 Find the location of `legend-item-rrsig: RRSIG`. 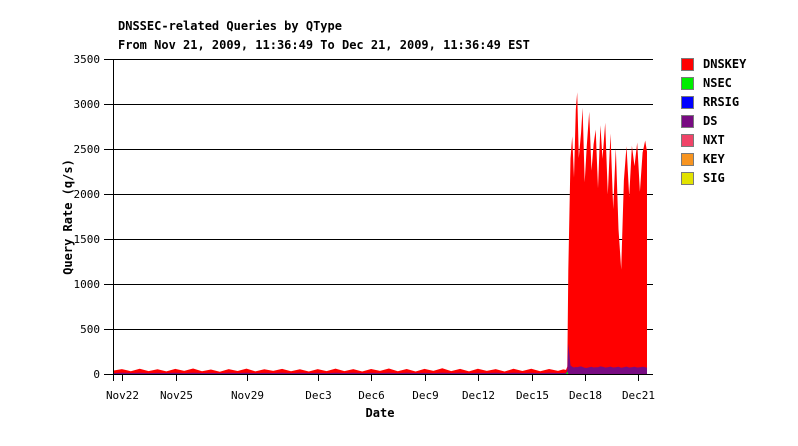

legend-item-rrsig: RRSIG is located at coordinates (713, 102).